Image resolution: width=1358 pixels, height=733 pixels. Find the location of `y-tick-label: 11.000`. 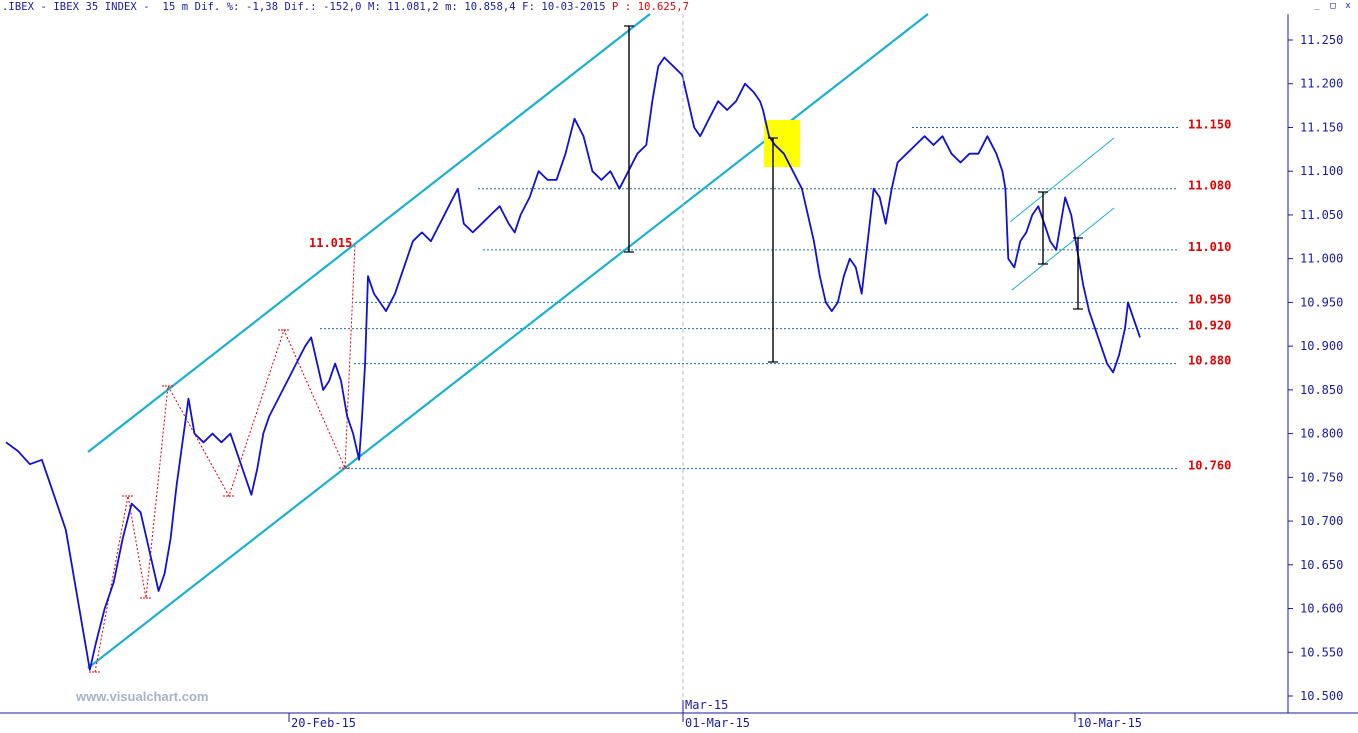

y-tick-label: 11.000 is located at coordinates (1321, 259).